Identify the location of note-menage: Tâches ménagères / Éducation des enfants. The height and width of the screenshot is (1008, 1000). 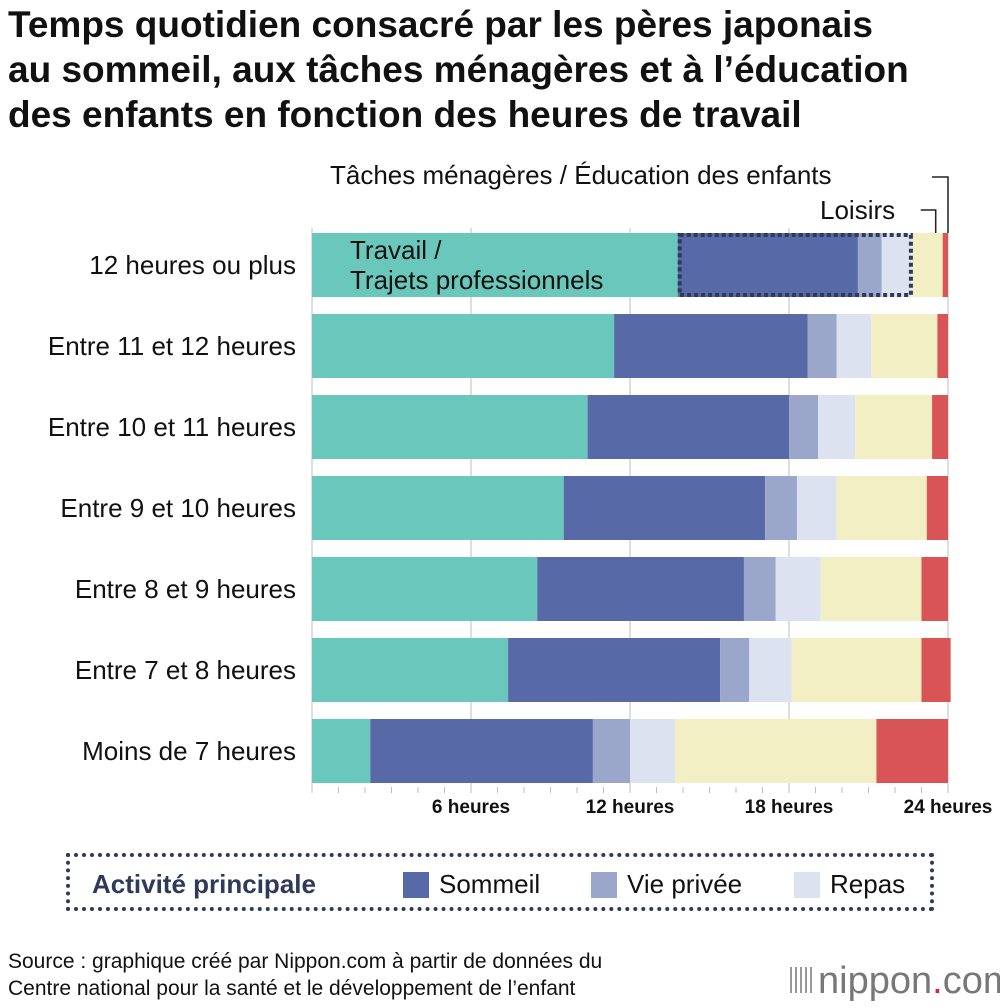
(581, 175).